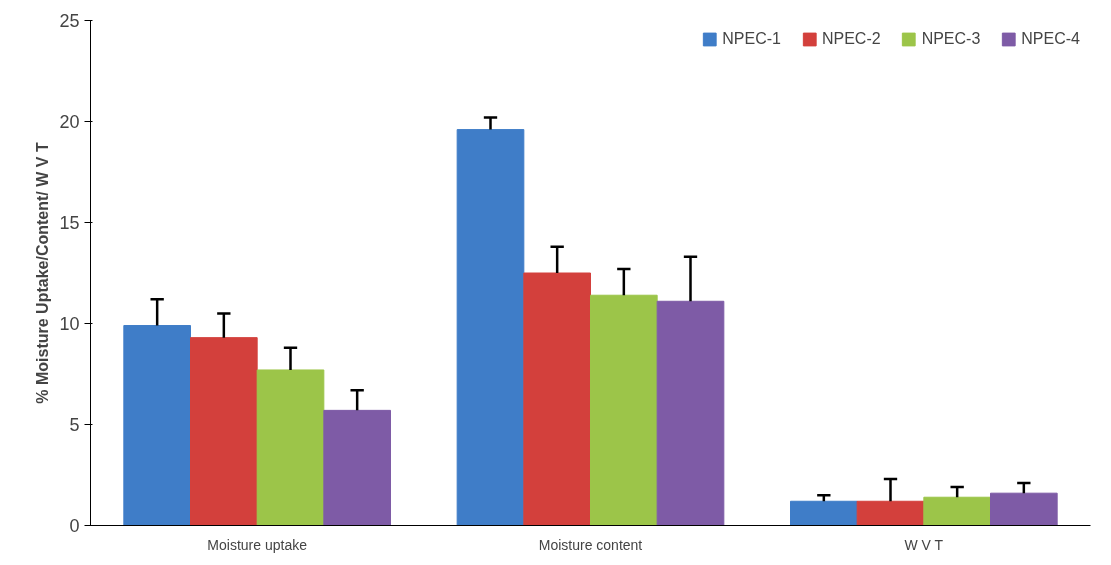  I want to click on y-tick-label: 15, so click(69, 223).